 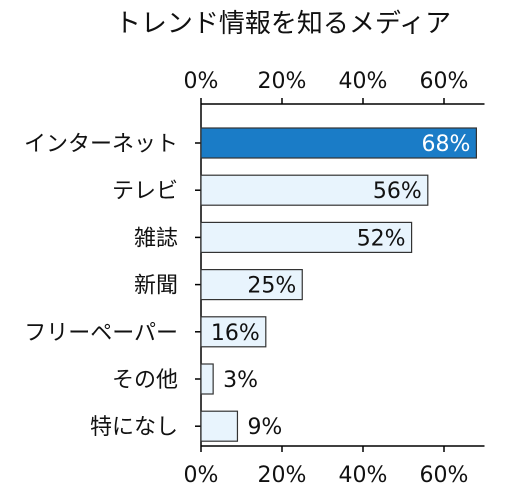 What do you see at coordinates (134, 427) in the screenshot?
I see `category-label: 特になし` at bounding box center [134, 427].